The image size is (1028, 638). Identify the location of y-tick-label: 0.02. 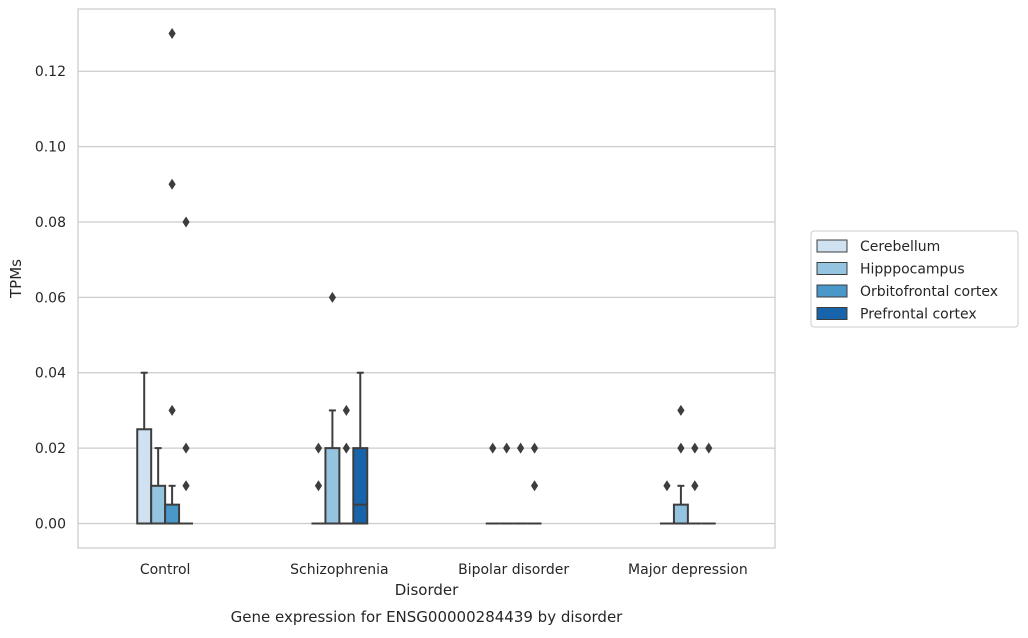
(50, 449).